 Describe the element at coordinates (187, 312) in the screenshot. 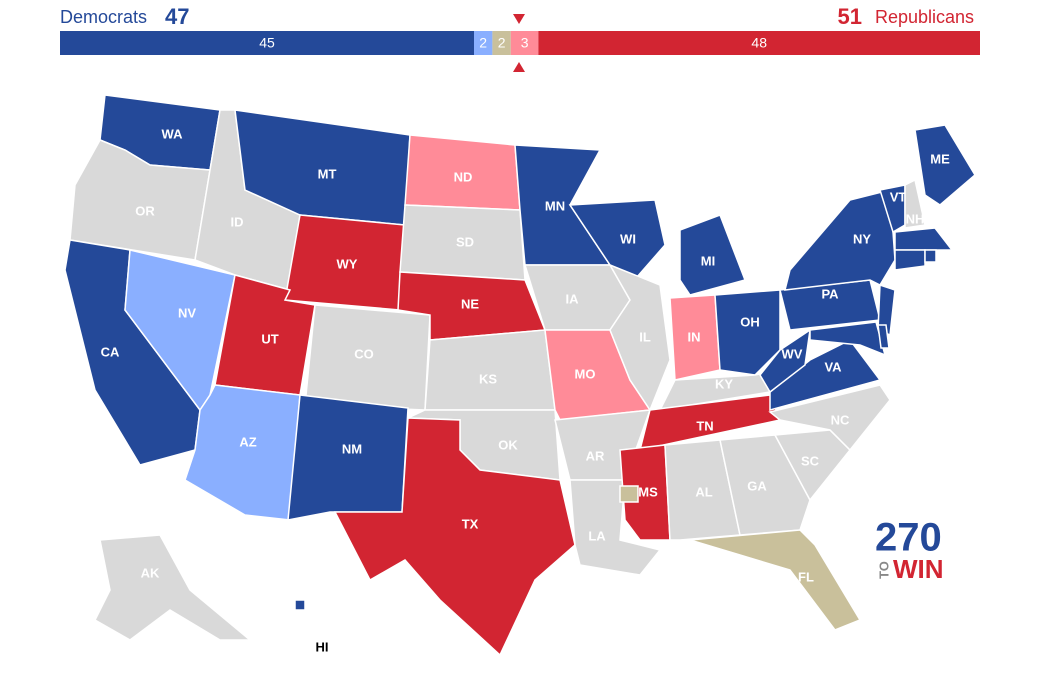

I see `state-label: NV` at that location.